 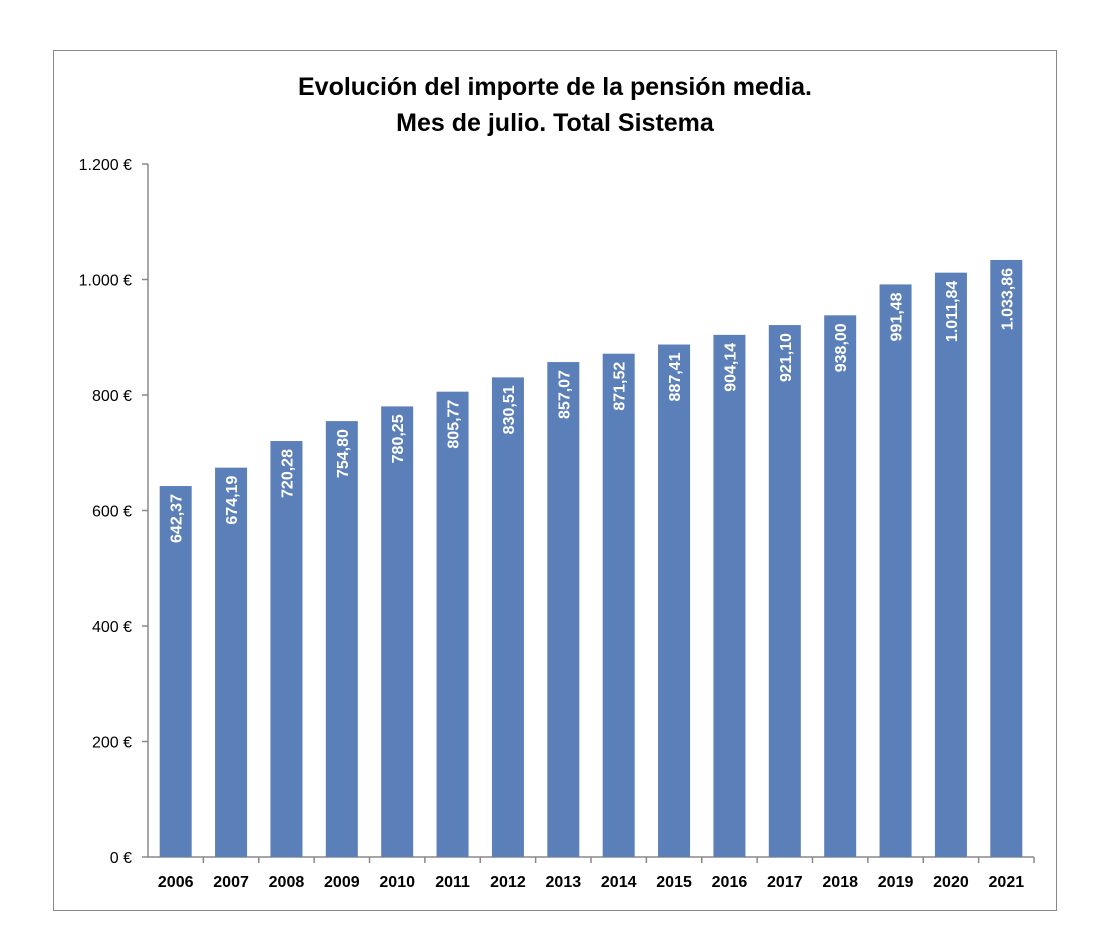 What do you see at coordinates (674, 882) in the screenshot?
I see `x-tick-label: 2015` at bounding box center [674, 882].